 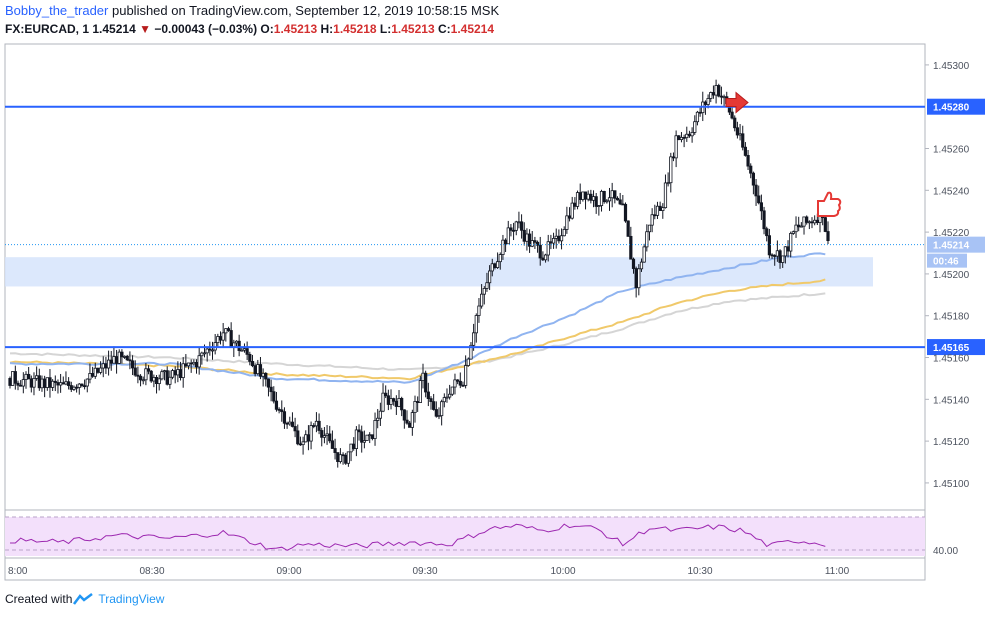 I want to click on y-tick-label: 1.45100, so click(x=951, y=484).